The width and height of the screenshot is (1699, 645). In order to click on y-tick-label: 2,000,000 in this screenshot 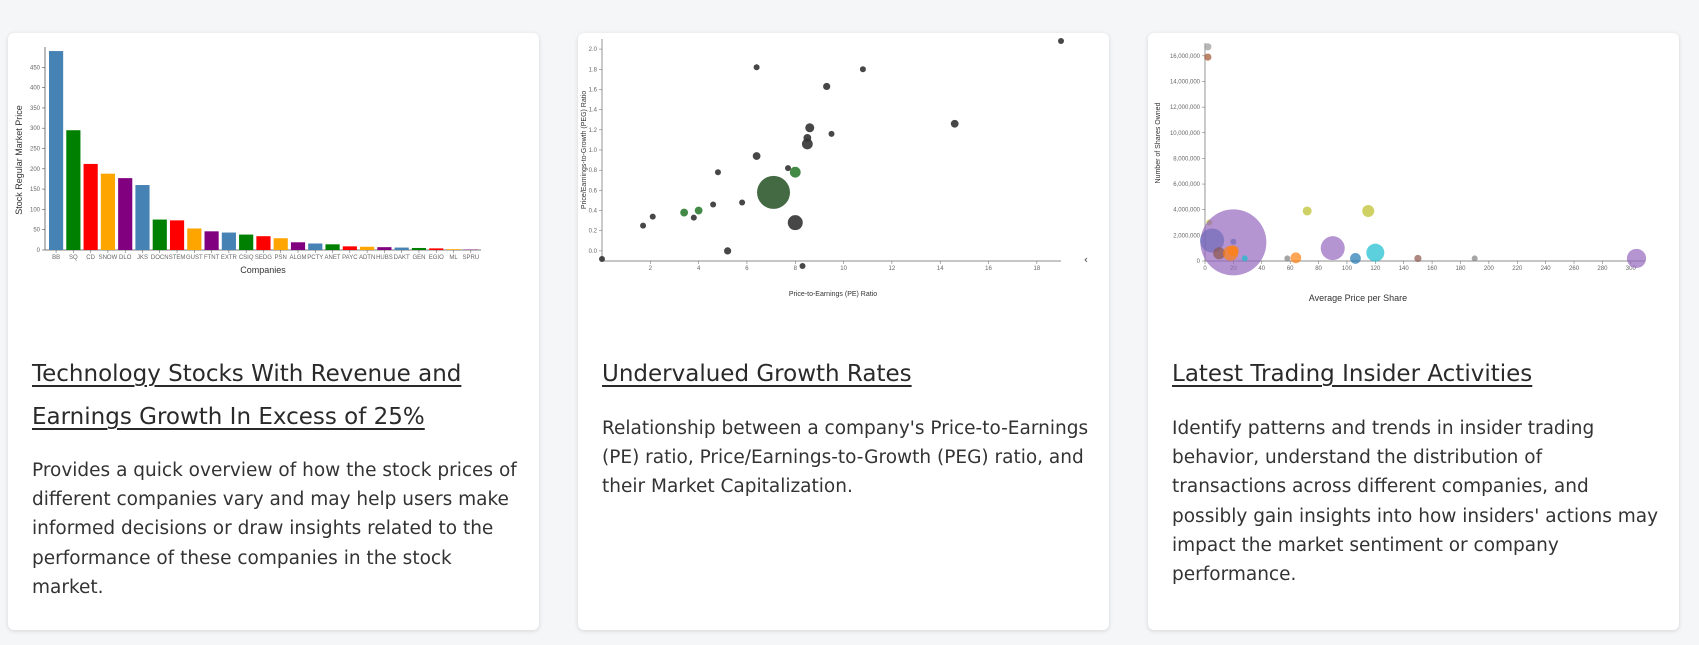, I will do `click(1186, 236)`.